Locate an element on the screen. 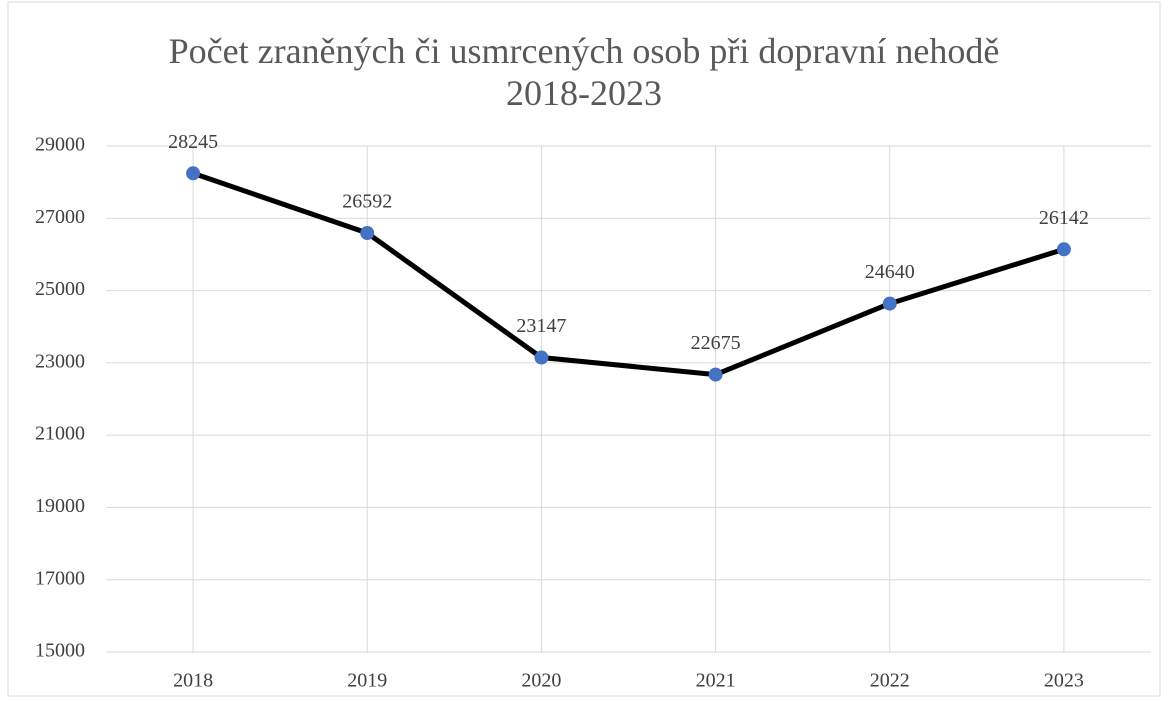 The image size is (1169, 701). data-label: 26142 is located at coordinates (1064, 218).